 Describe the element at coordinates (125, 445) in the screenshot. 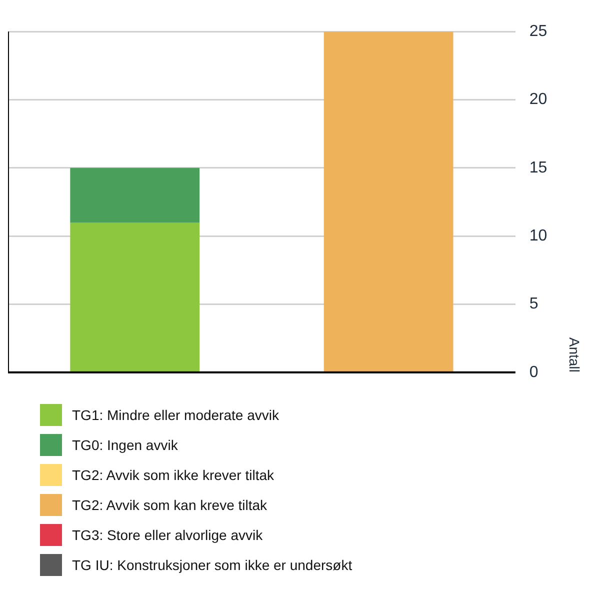

I see `legend-label: TG0: Ingen avvik` at that location.